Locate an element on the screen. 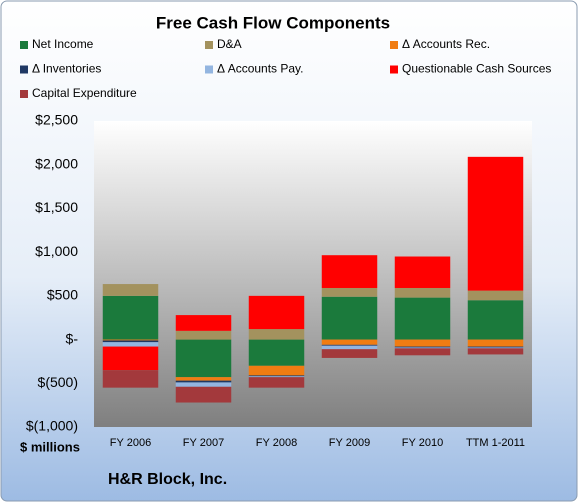 The width and height of the screenshot is (578, 502). legend-label: Net Income is located at coordinates (63, 44).